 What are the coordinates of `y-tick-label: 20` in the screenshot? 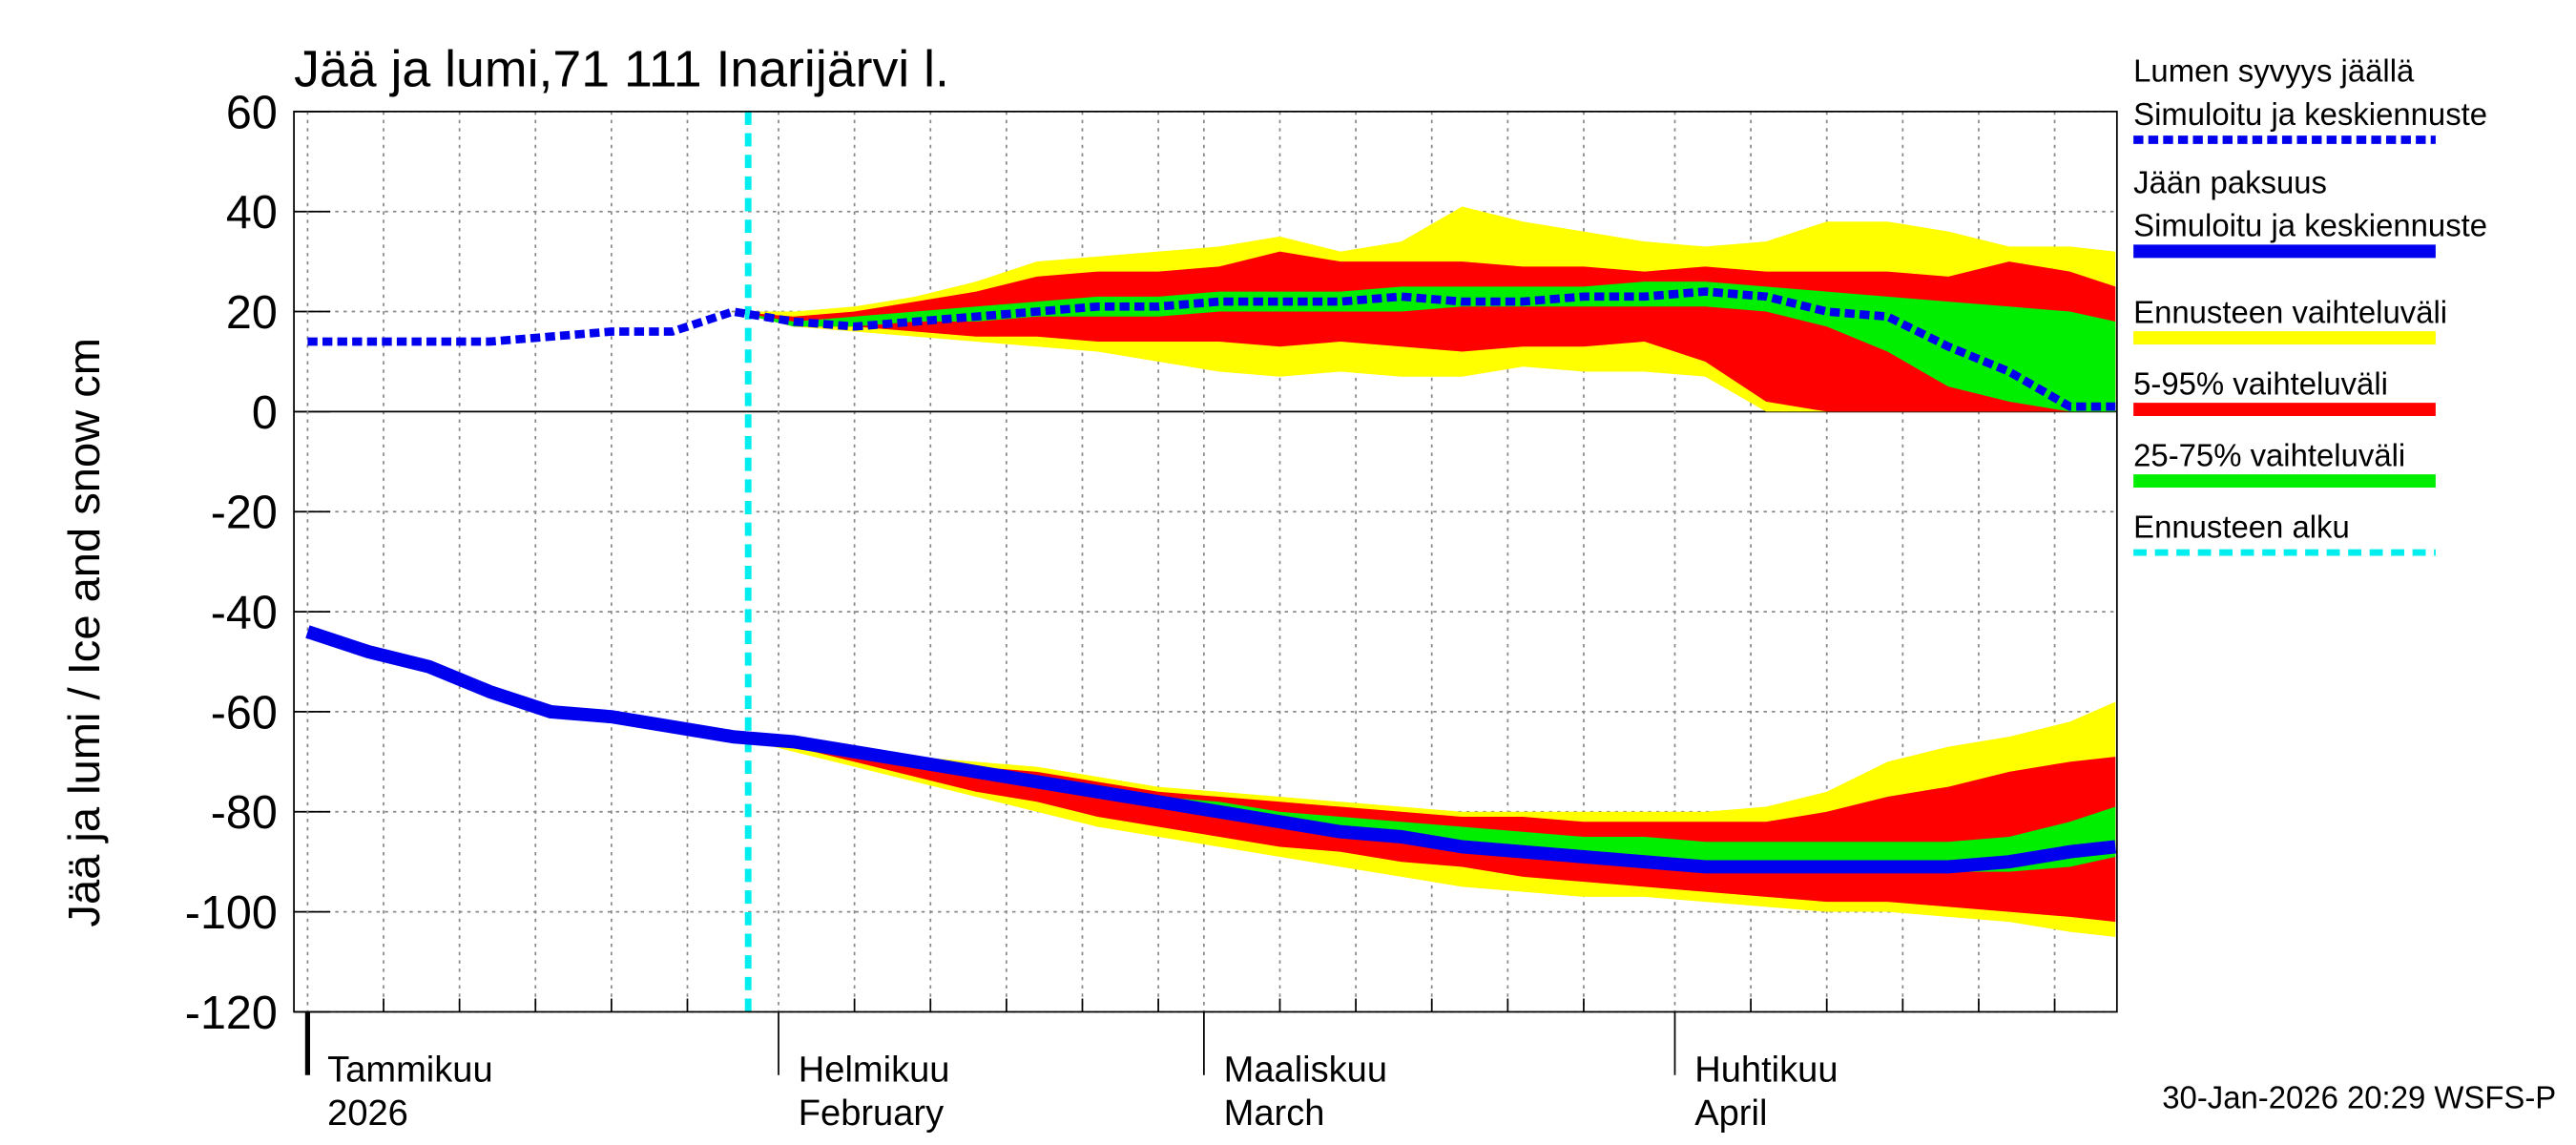 It's located at (252, 313).